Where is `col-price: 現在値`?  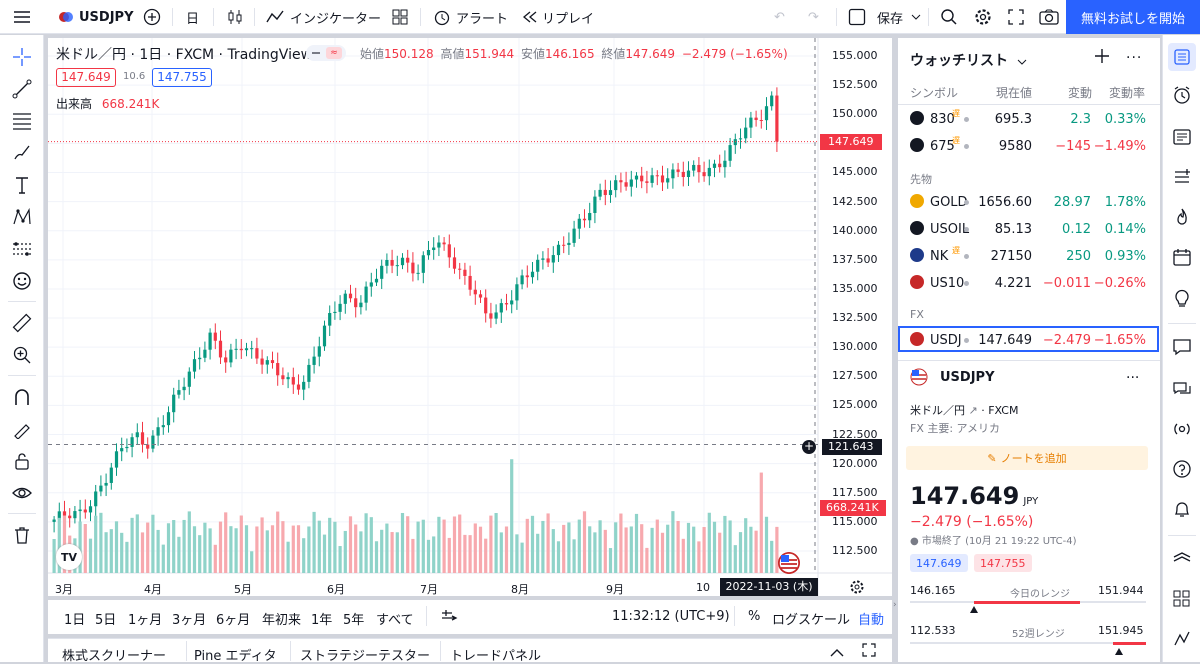 col-price: 現在値 is located at coordinates (1014, 93).